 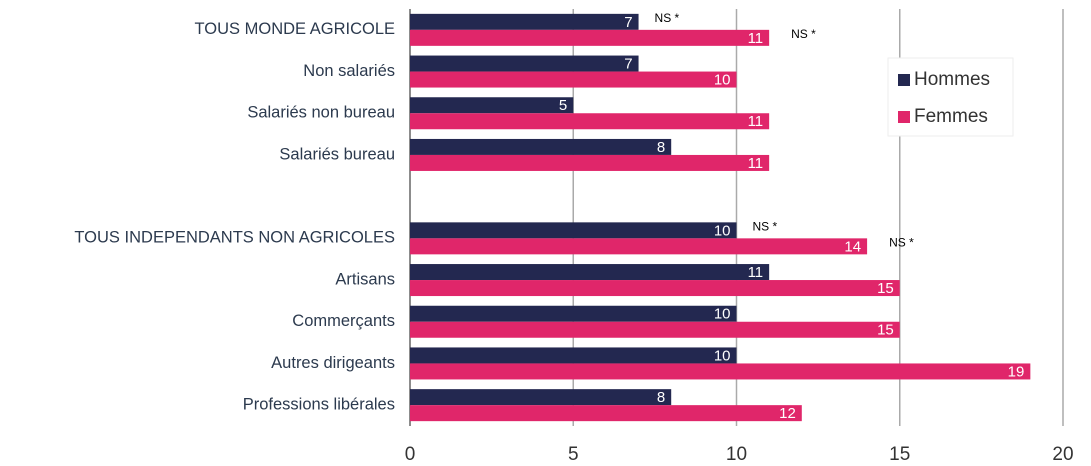 What do you see at coordinates (337, 154) in the screenshot?
I see `category-label: Salariés bureau` at bounding box center [337, 154].